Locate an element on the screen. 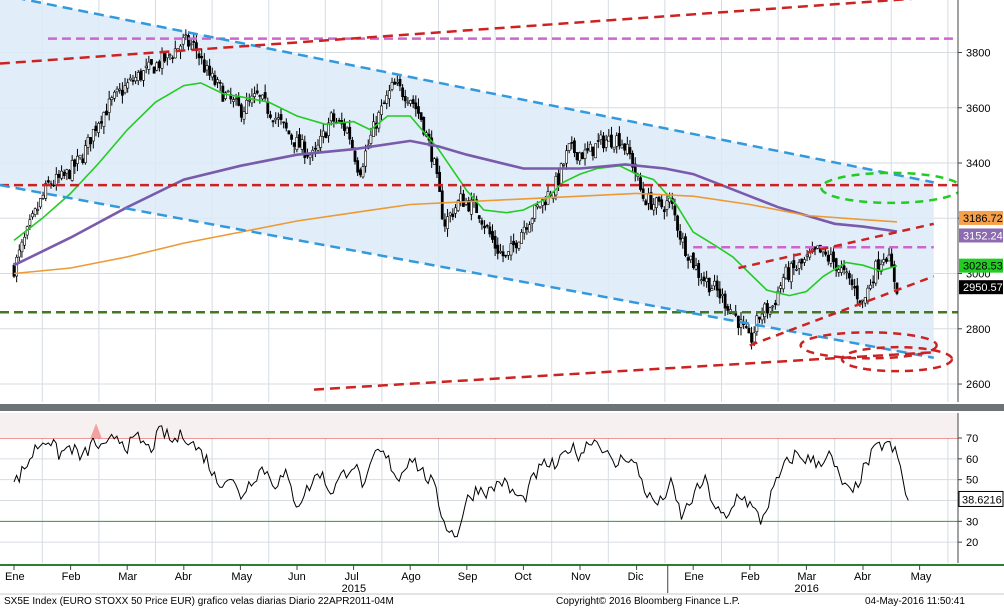  last-value-tag is located at coordinates (981, 265).